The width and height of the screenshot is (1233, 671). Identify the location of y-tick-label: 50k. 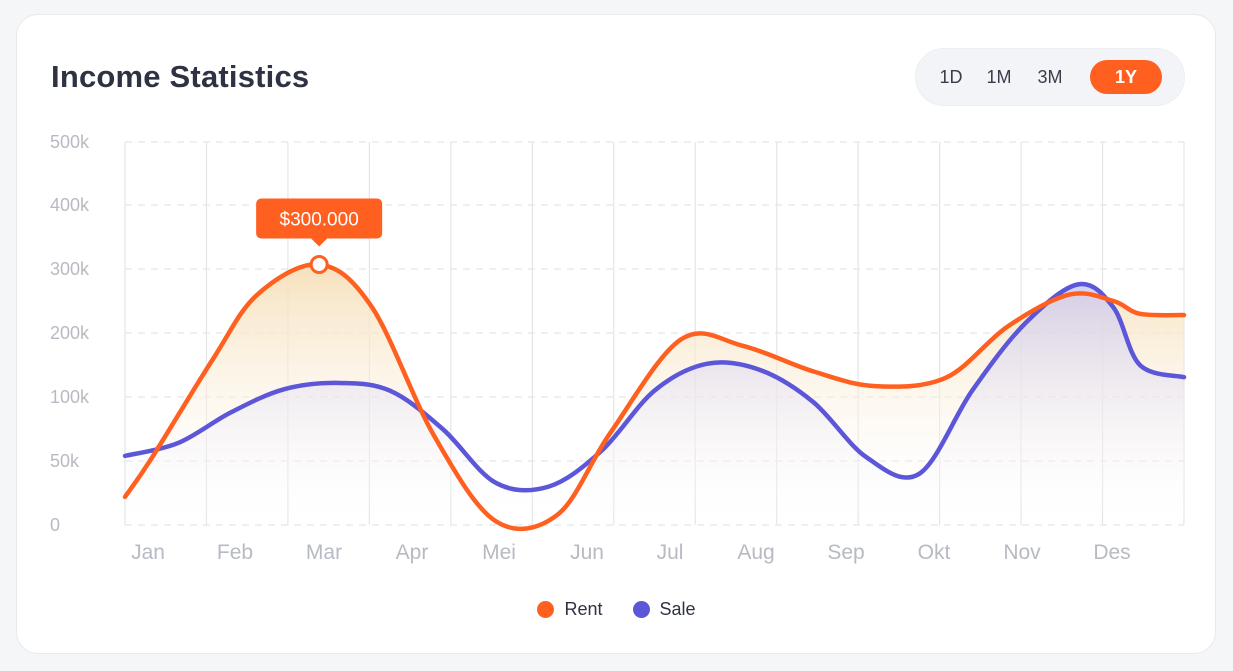
(65, 461).